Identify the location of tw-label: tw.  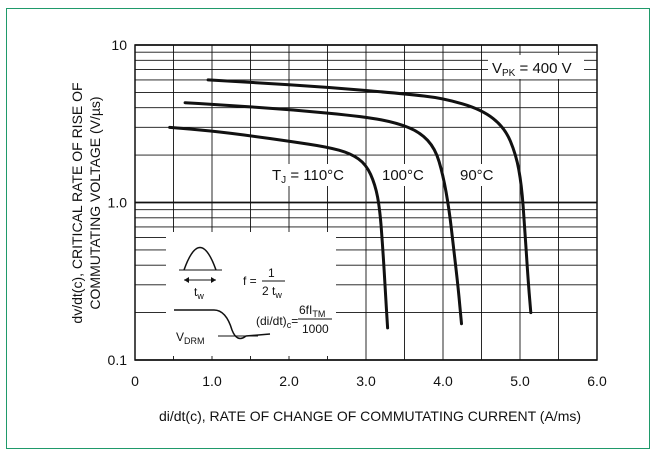
(199, 293).